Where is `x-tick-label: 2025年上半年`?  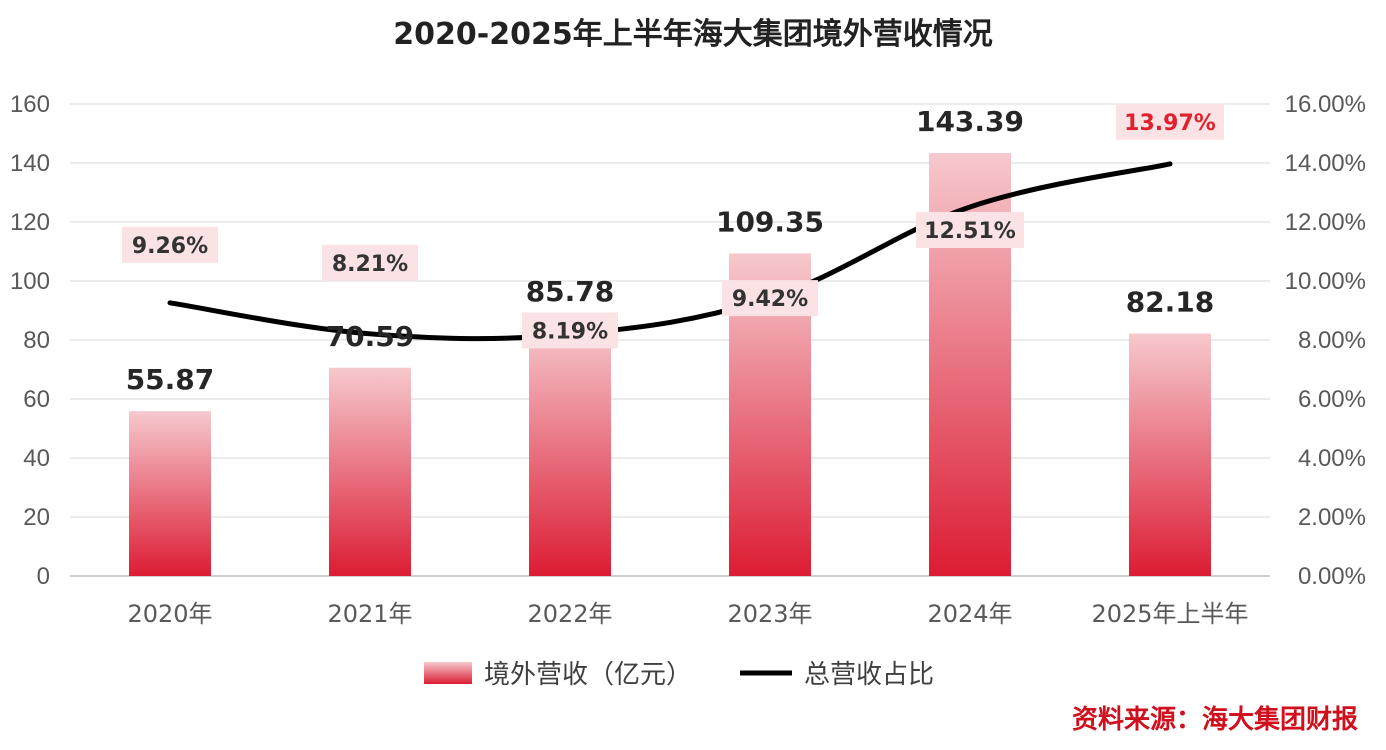 x-tick-label: 2025年上半年 is located at coordinates (1169, 614).